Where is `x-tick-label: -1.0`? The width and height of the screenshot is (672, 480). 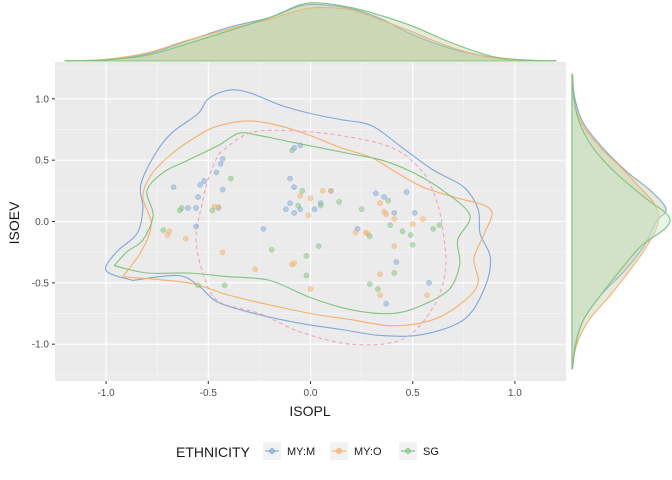 x-tick-label: -1.0 is located at coordinates (106, 393).